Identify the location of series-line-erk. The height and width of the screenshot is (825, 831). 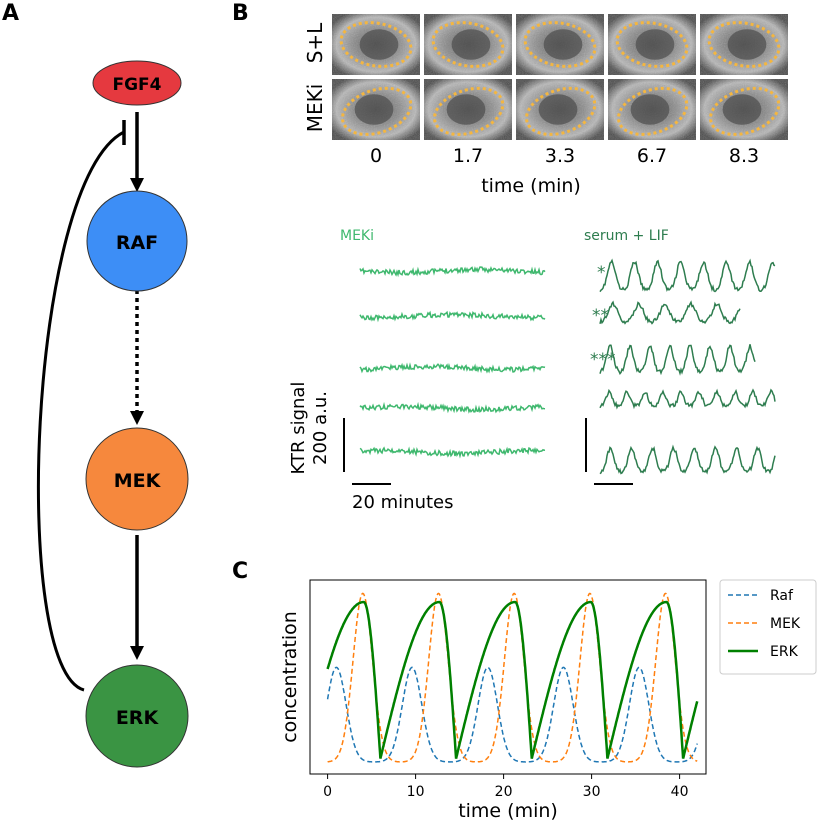
(512, 679).